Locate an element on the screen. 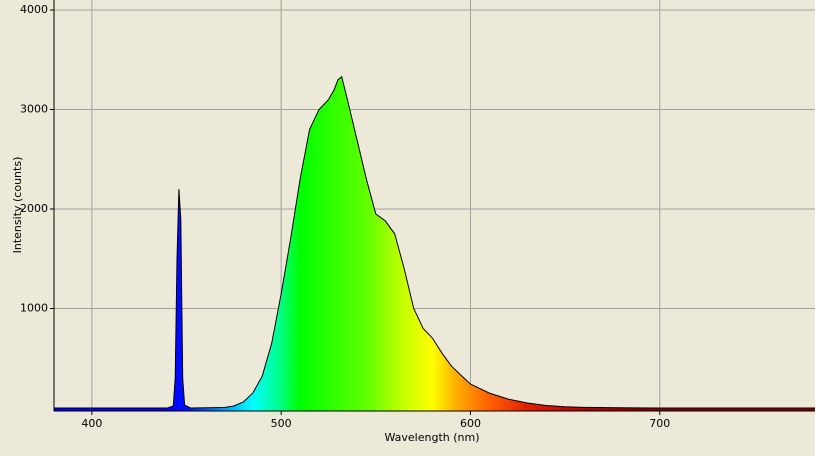 Image resolution: width=815 pixels, height=456 pixels. x-tick-label: 700 is located at coordinates (659, 423).